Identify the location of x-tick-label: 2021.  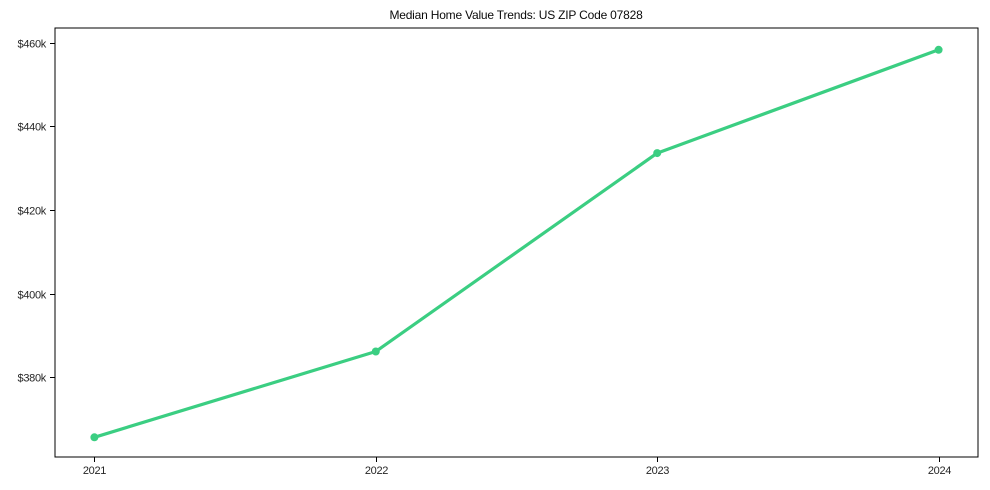
(94, 471).